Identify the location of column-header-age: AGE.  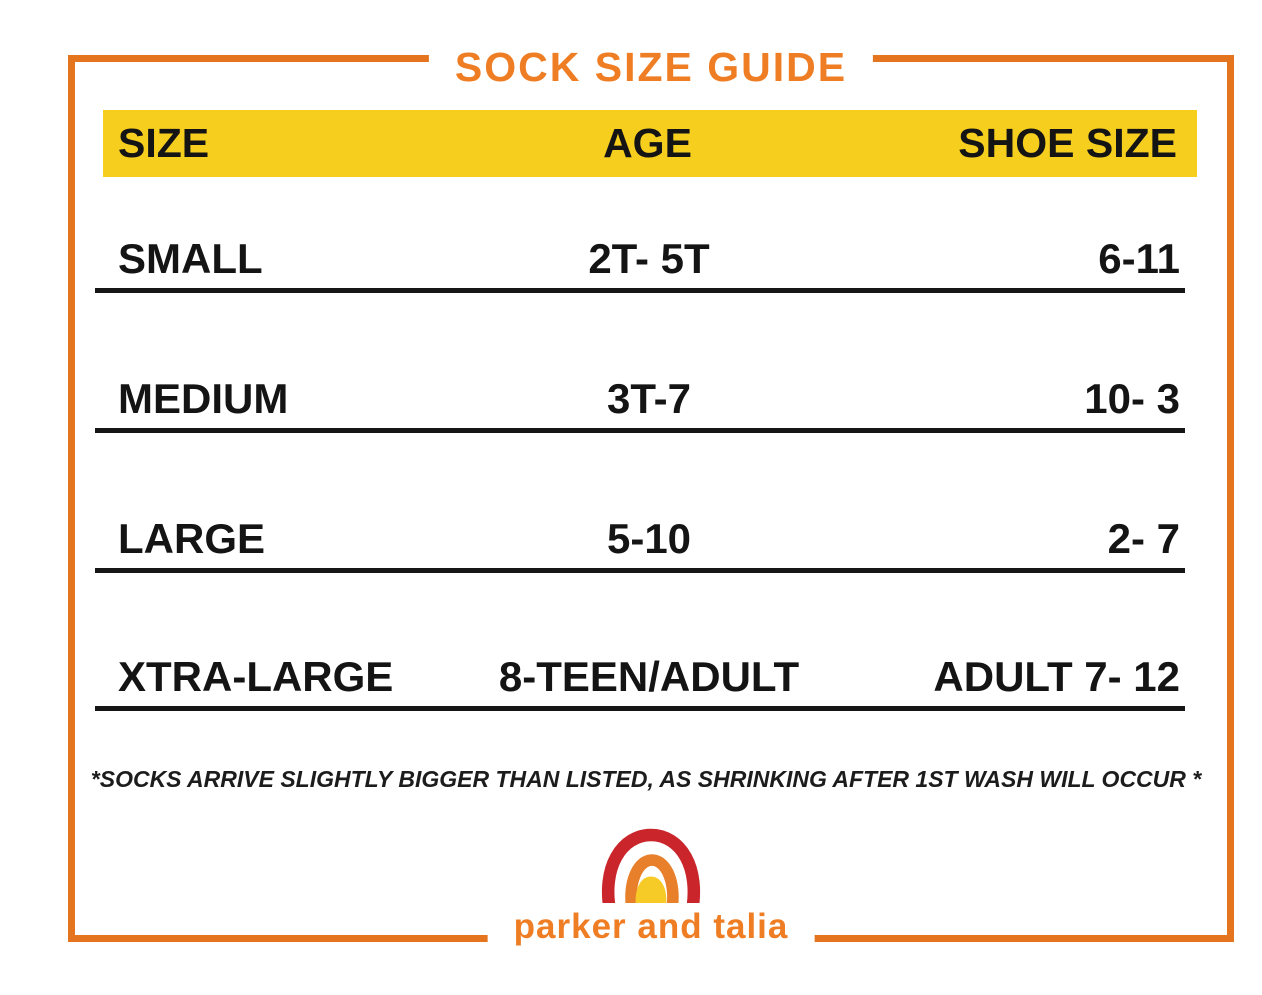
(647, 143).